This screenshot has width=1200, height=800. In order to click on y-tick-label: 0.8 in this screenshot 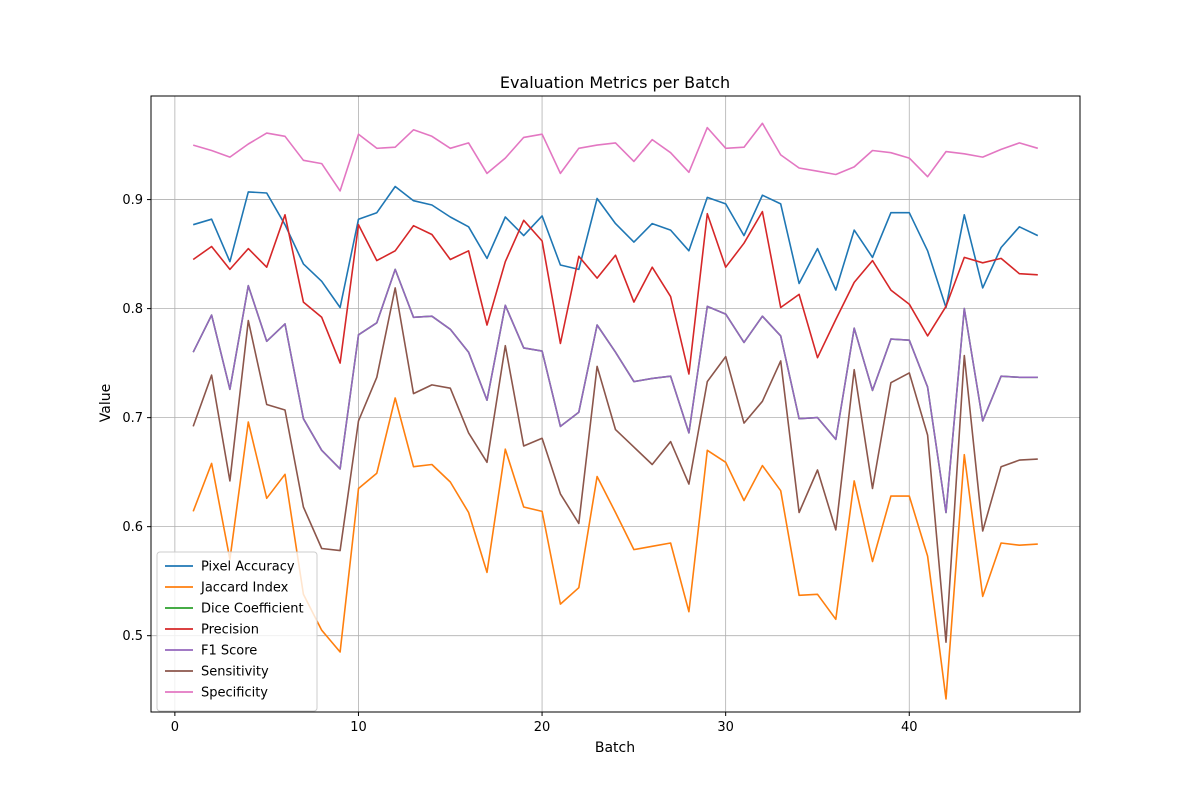, I will do `click(132, 309)`.